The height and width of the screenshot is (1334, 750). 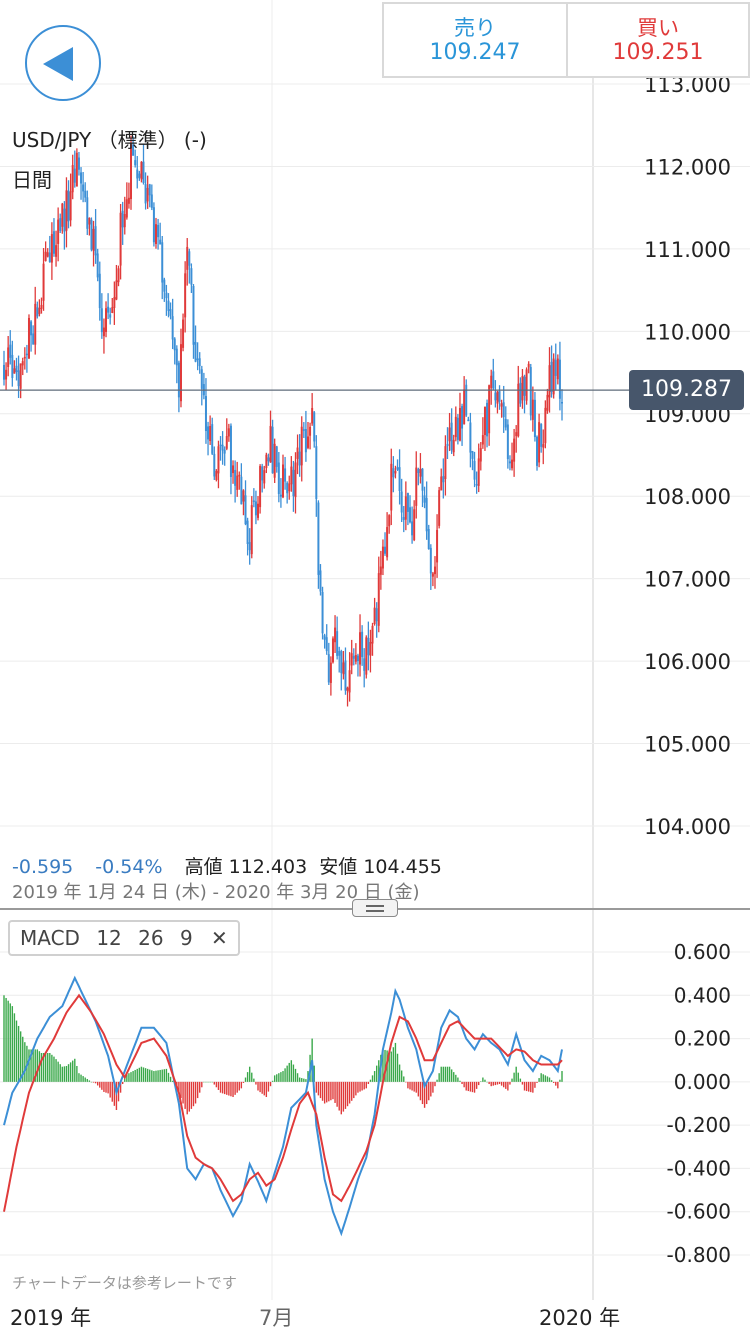 What do you see at coordinates (658, 40) in the screenshot?
I see `buy-button: 買い 109.251` at bounding box center [658, 40].